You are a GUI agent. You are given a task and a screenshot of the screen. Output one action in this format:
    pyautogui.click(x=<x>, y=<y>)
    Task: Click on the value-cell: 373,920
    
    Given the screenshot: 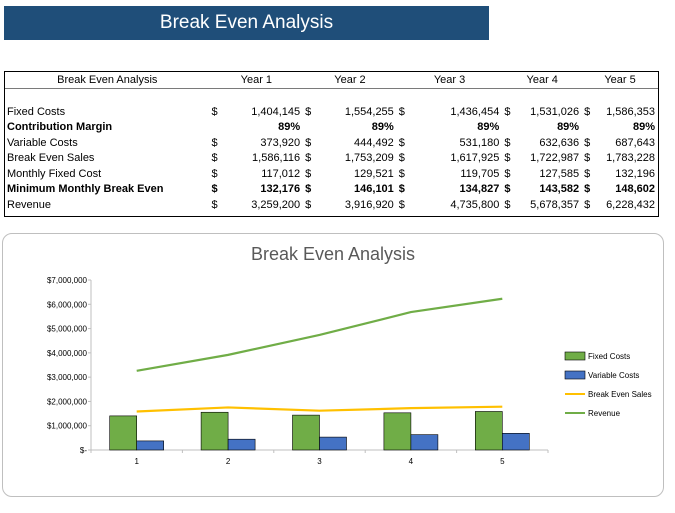 What is the action you would take?
    pyautogui.click(x=280, y=142)
    